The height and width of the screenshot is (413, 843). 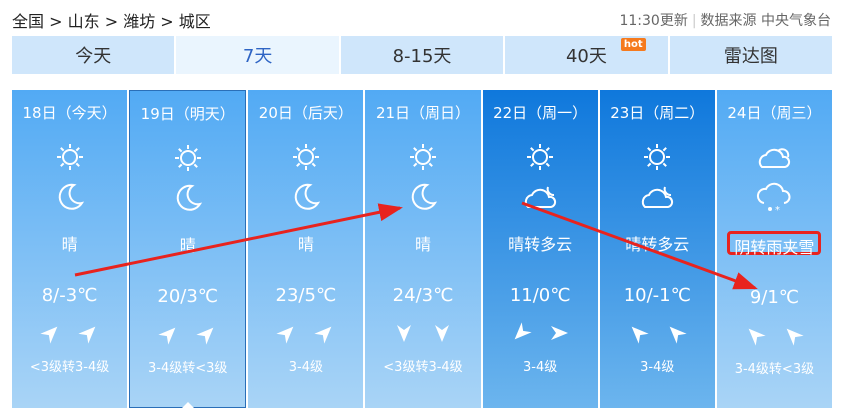 What do you see at coordinates (423, 295) in the screenshot?
I see `temperature: 24/3℃` at bounding box center [423, 295].